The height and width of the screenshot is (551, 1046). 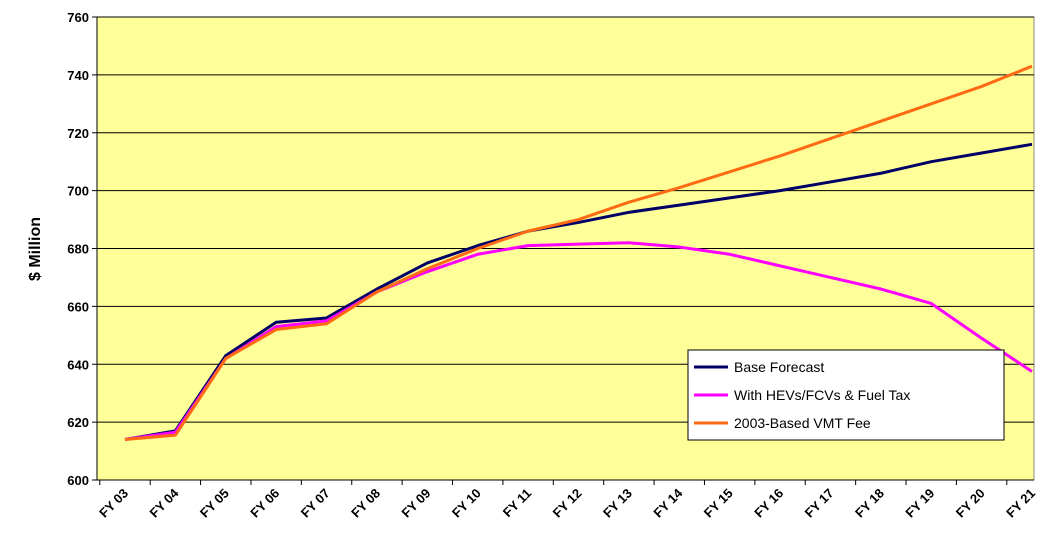 What do you see at coordinates (214, 503) in the screenshot?
I see `x-tick-label: FY 05` at bounding box center [214, 503].